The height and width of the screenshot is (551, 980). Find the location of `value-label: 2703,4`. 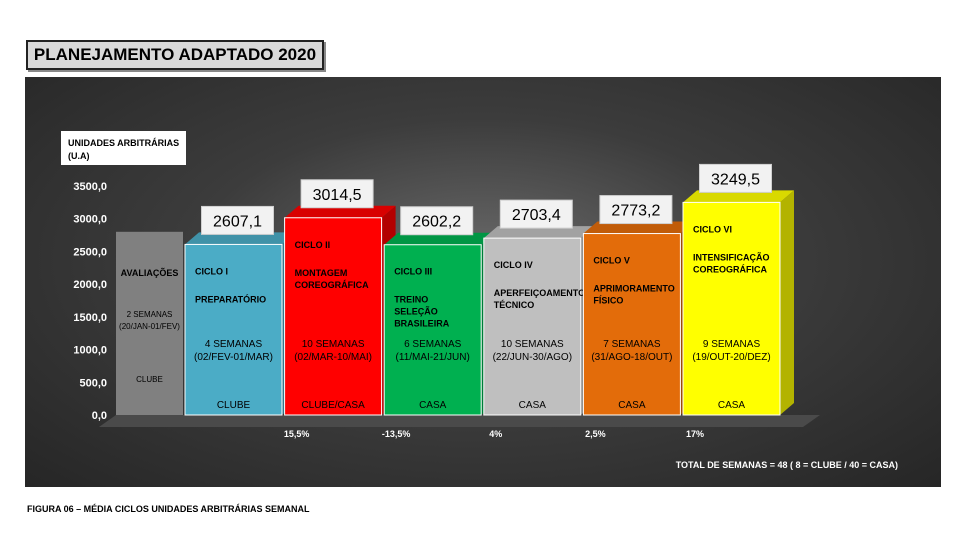

value-label: 2703,4 is located at coordinates (536, 215).